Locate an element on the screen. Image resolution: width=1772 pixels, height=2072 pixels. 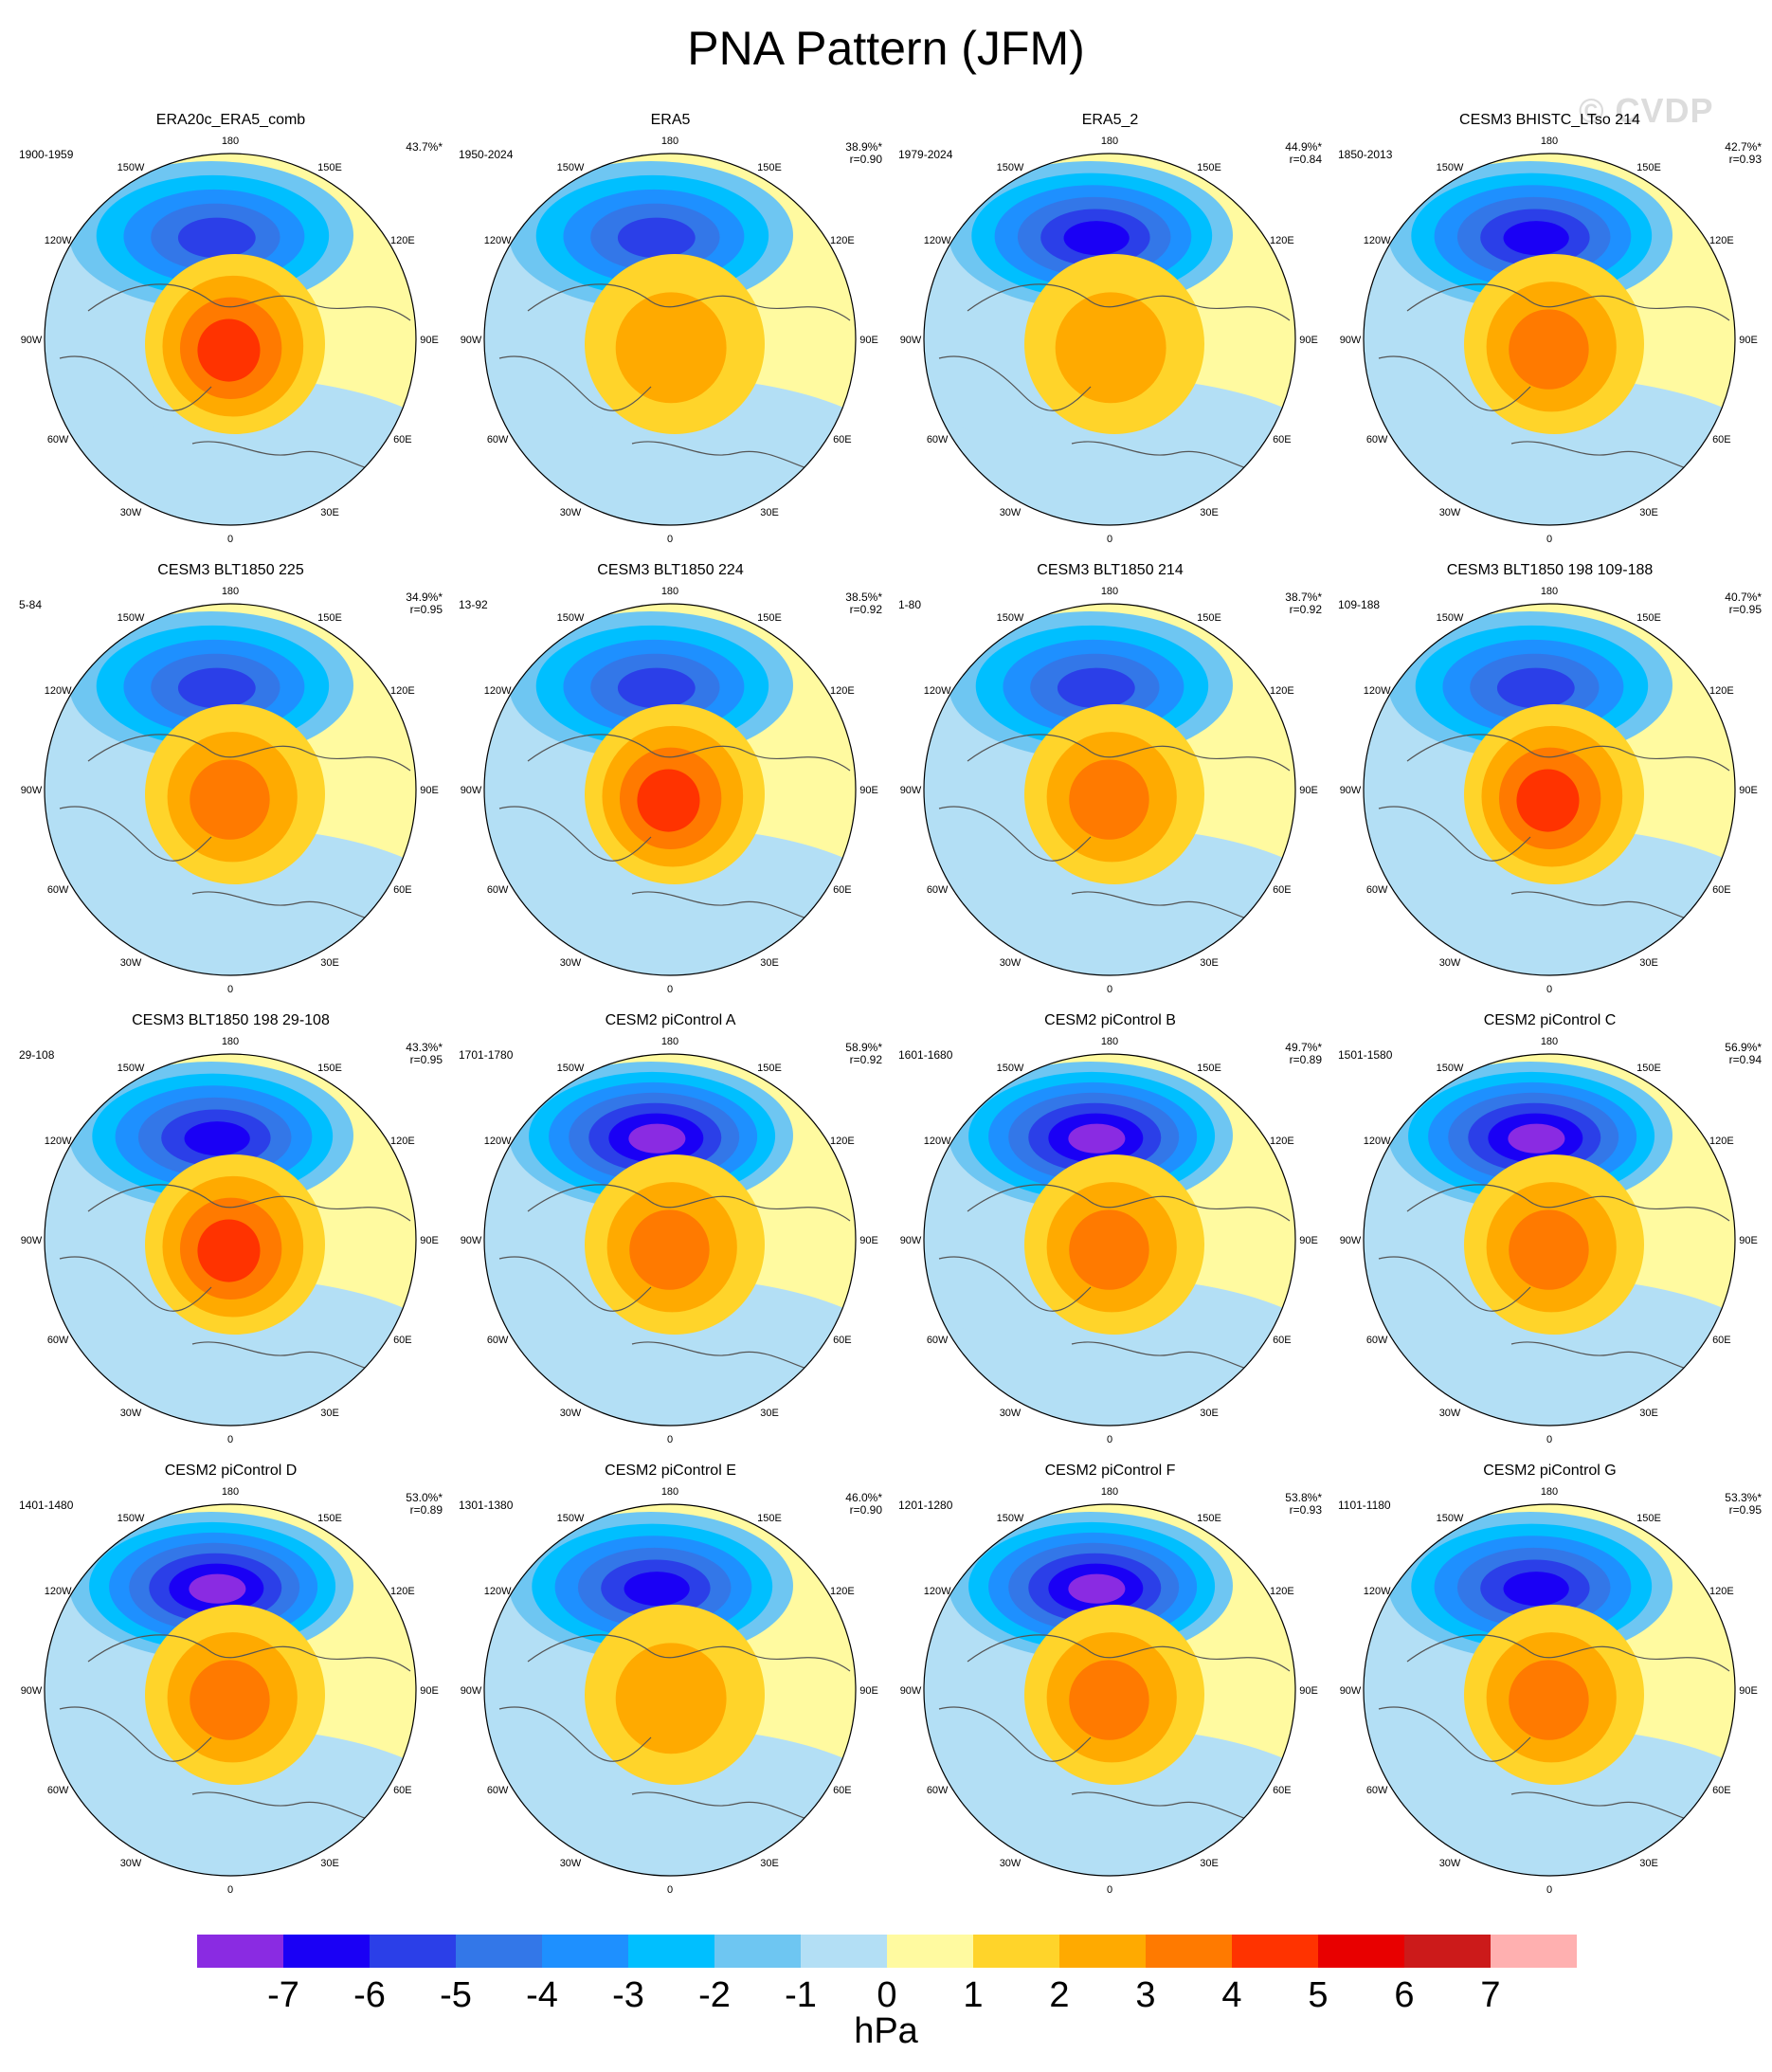
panel-stats: 44.9%* r=0.84 is located at coordinates (1303, 153).